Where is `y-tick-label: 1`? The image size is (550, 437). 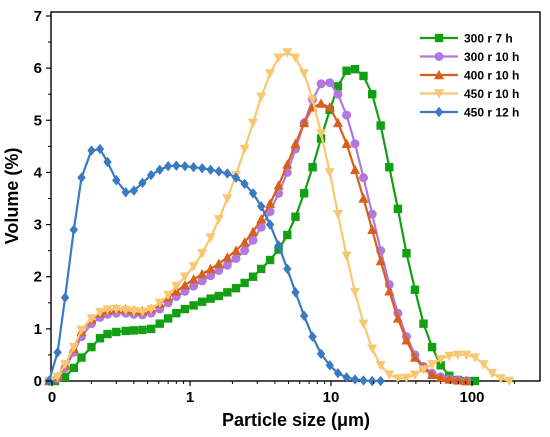
y-tick-label: 1 is located at coordinates (38, 329).